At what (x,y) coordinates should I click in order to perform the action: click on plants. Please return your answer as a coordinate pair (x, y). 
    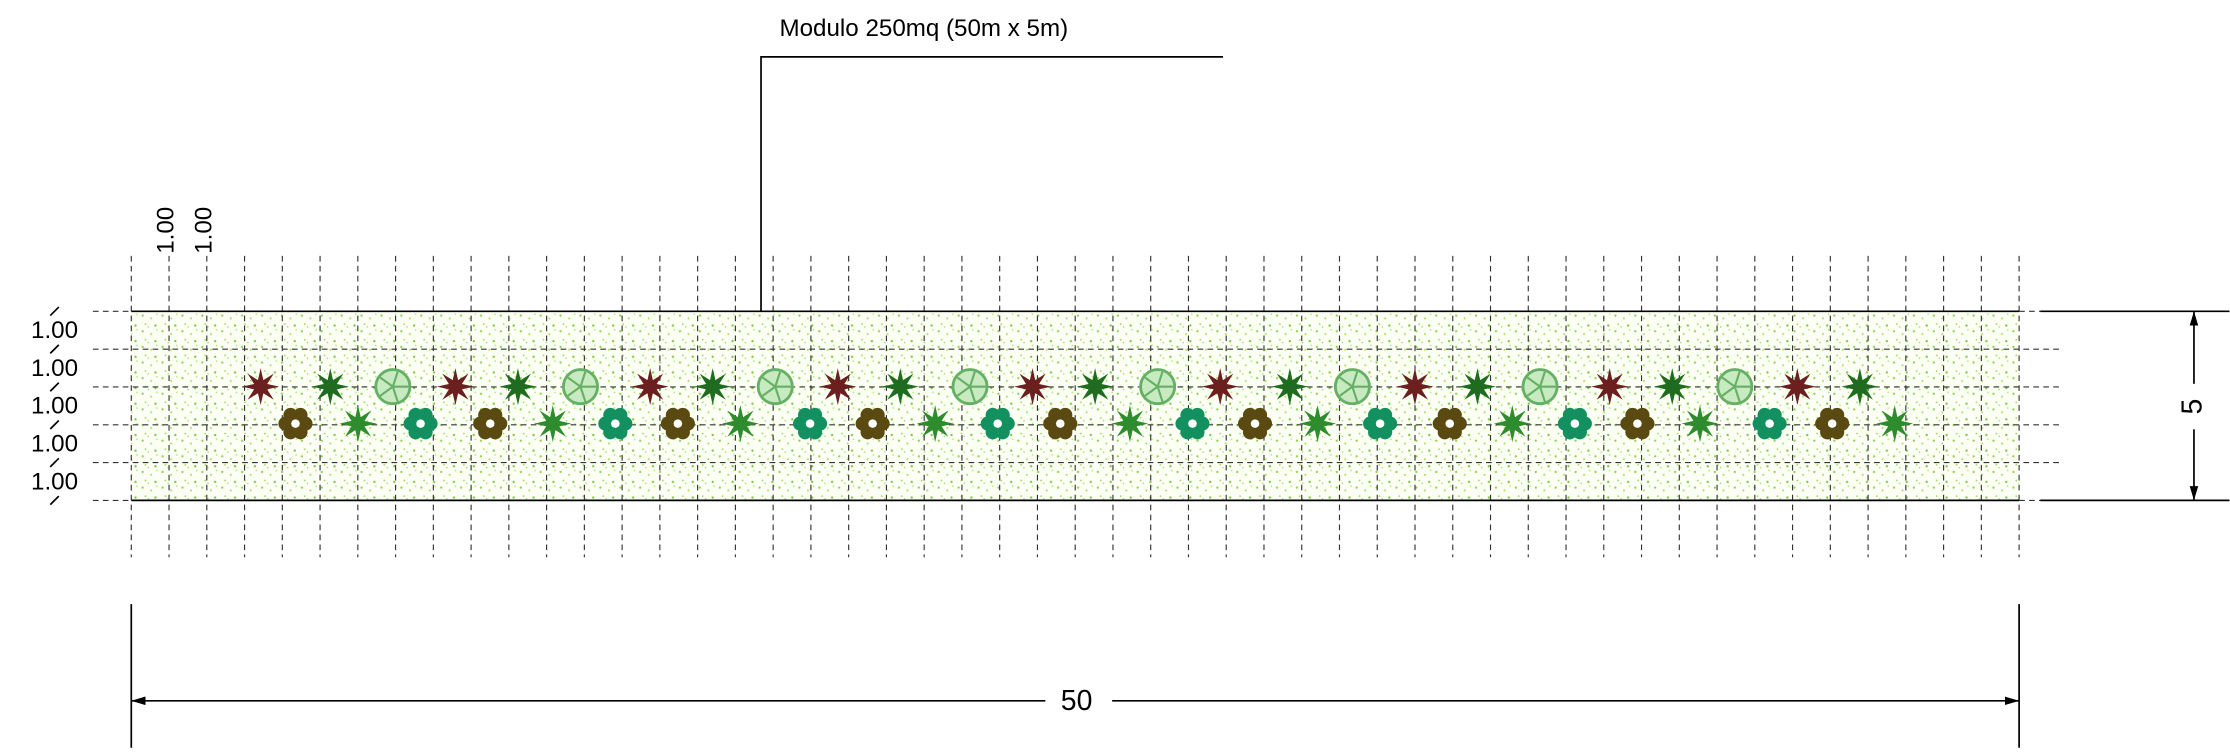
    Looking at the image, I should click on (1078, 405).